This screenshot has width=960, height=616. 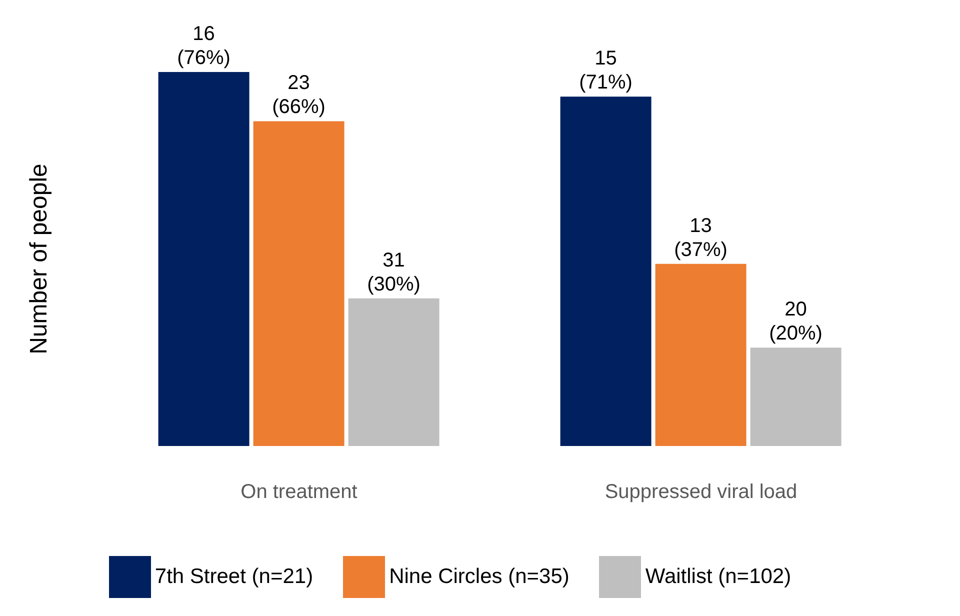 I want to click on legend-label: Nine Circles (n=35), so click(x=479, y=576).